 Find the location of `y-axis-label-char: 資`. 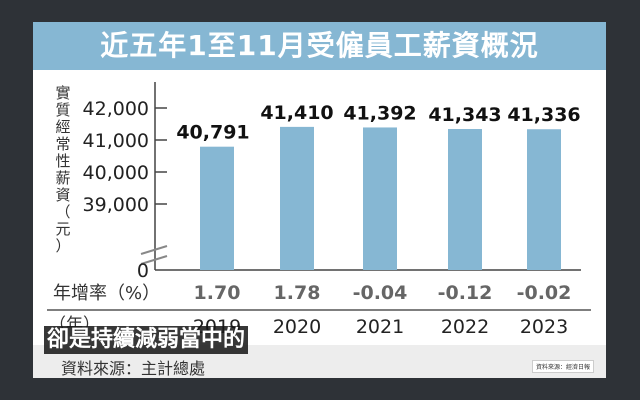

y-axis-label-char: 資 is located at coordinates (62, 195).